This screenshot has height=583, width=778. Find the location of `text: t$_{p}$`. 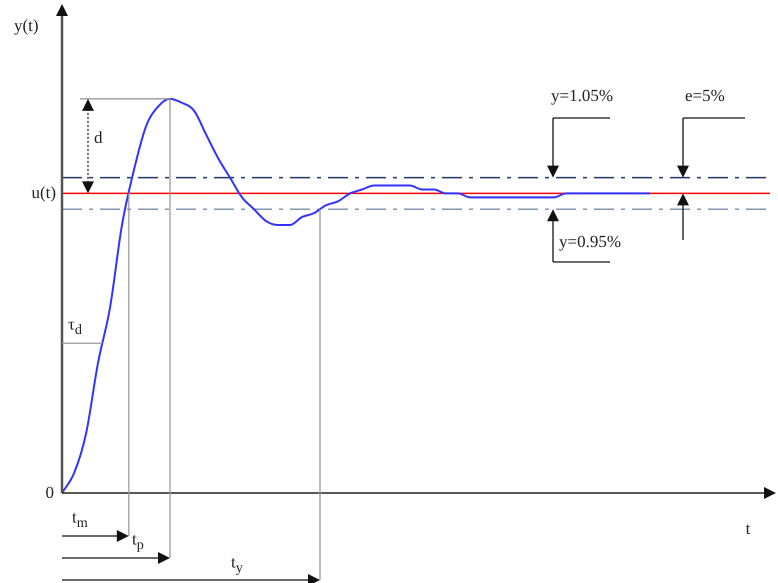

text: t$_{p}$ is located at coordinates (138, 542).